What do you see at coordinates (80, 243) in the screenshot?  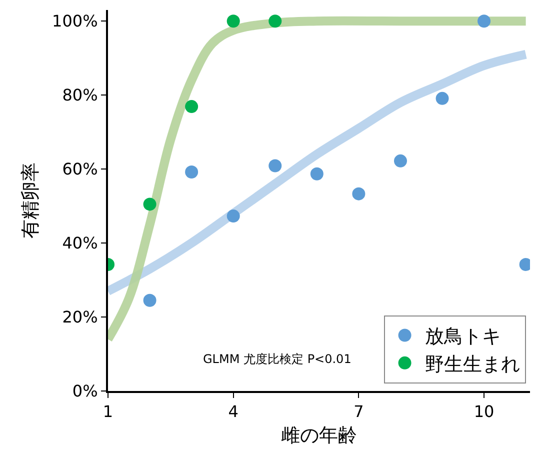 I see `y-tick-label: 40%` at bounding box center [80, 243].